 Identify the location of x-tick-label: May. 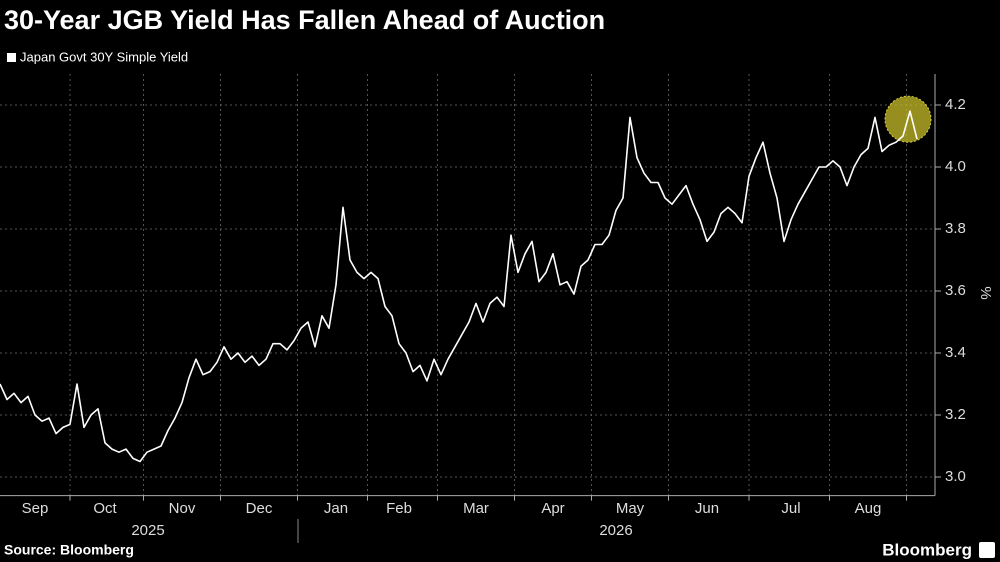
(630, 508).